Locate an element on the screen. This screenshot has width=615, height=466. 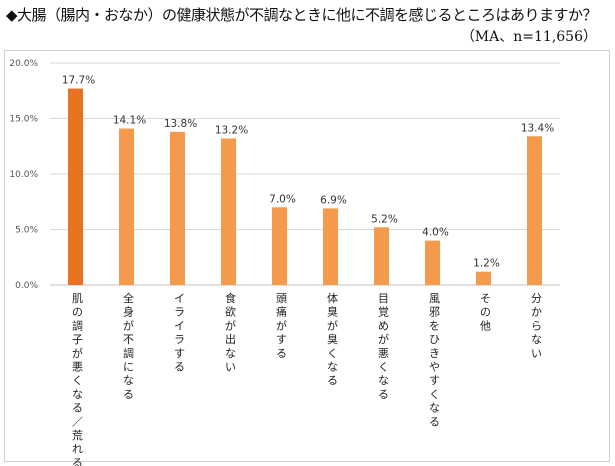
category-label: 頭痛がする is located at coordinates (281, 326).